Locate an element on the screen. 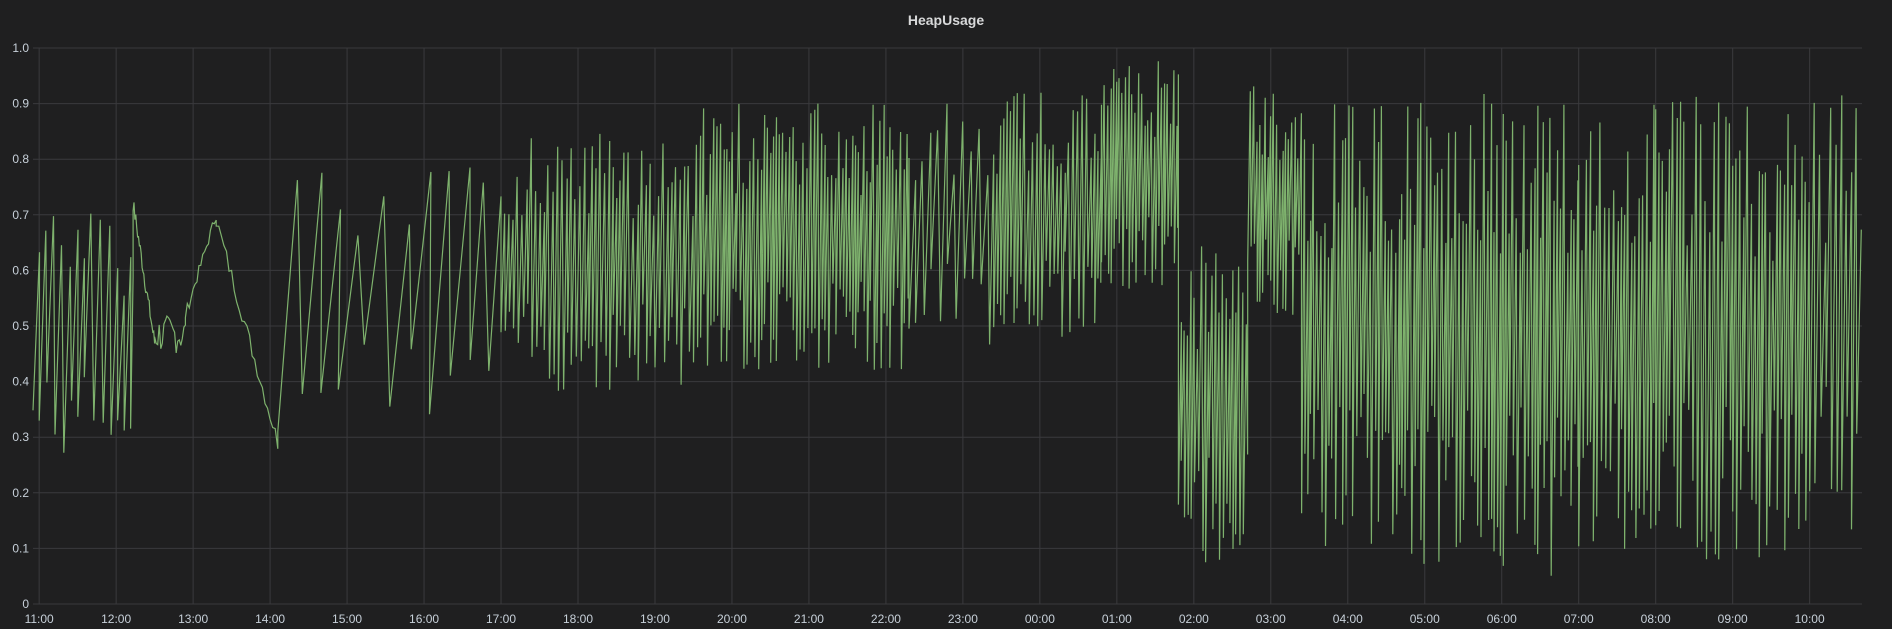 The image size is (1892, 629). y-tick-label: 0.7 is located at coordinates (20, 215).